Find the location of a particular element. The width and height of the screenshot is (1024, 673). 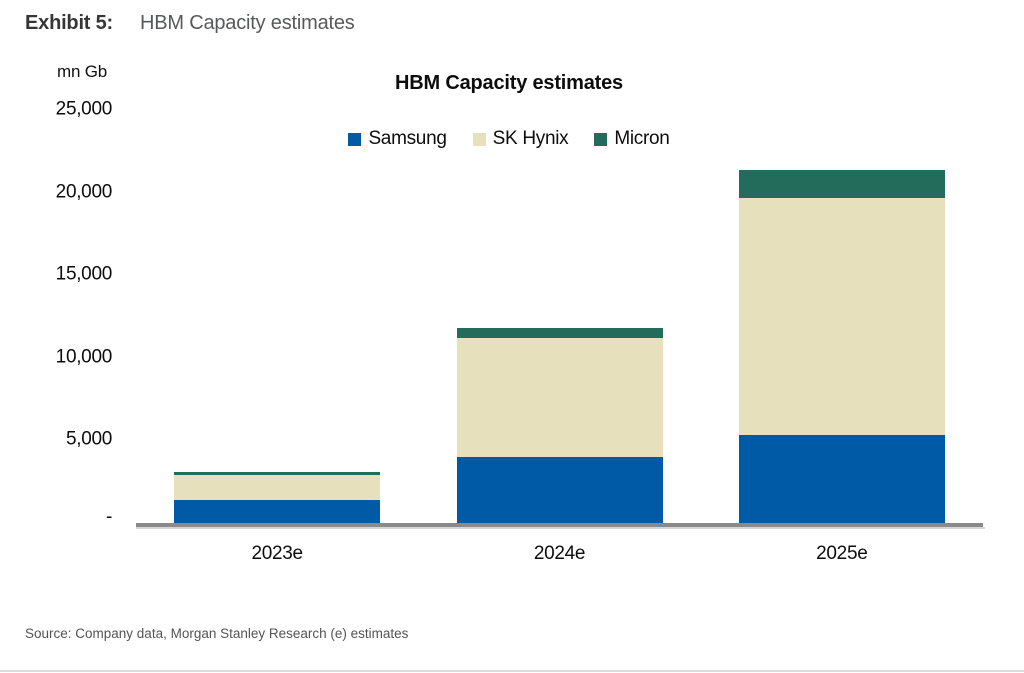

legend-item-sk-hynix: SK Hynix is located at coordinates (520, 139).